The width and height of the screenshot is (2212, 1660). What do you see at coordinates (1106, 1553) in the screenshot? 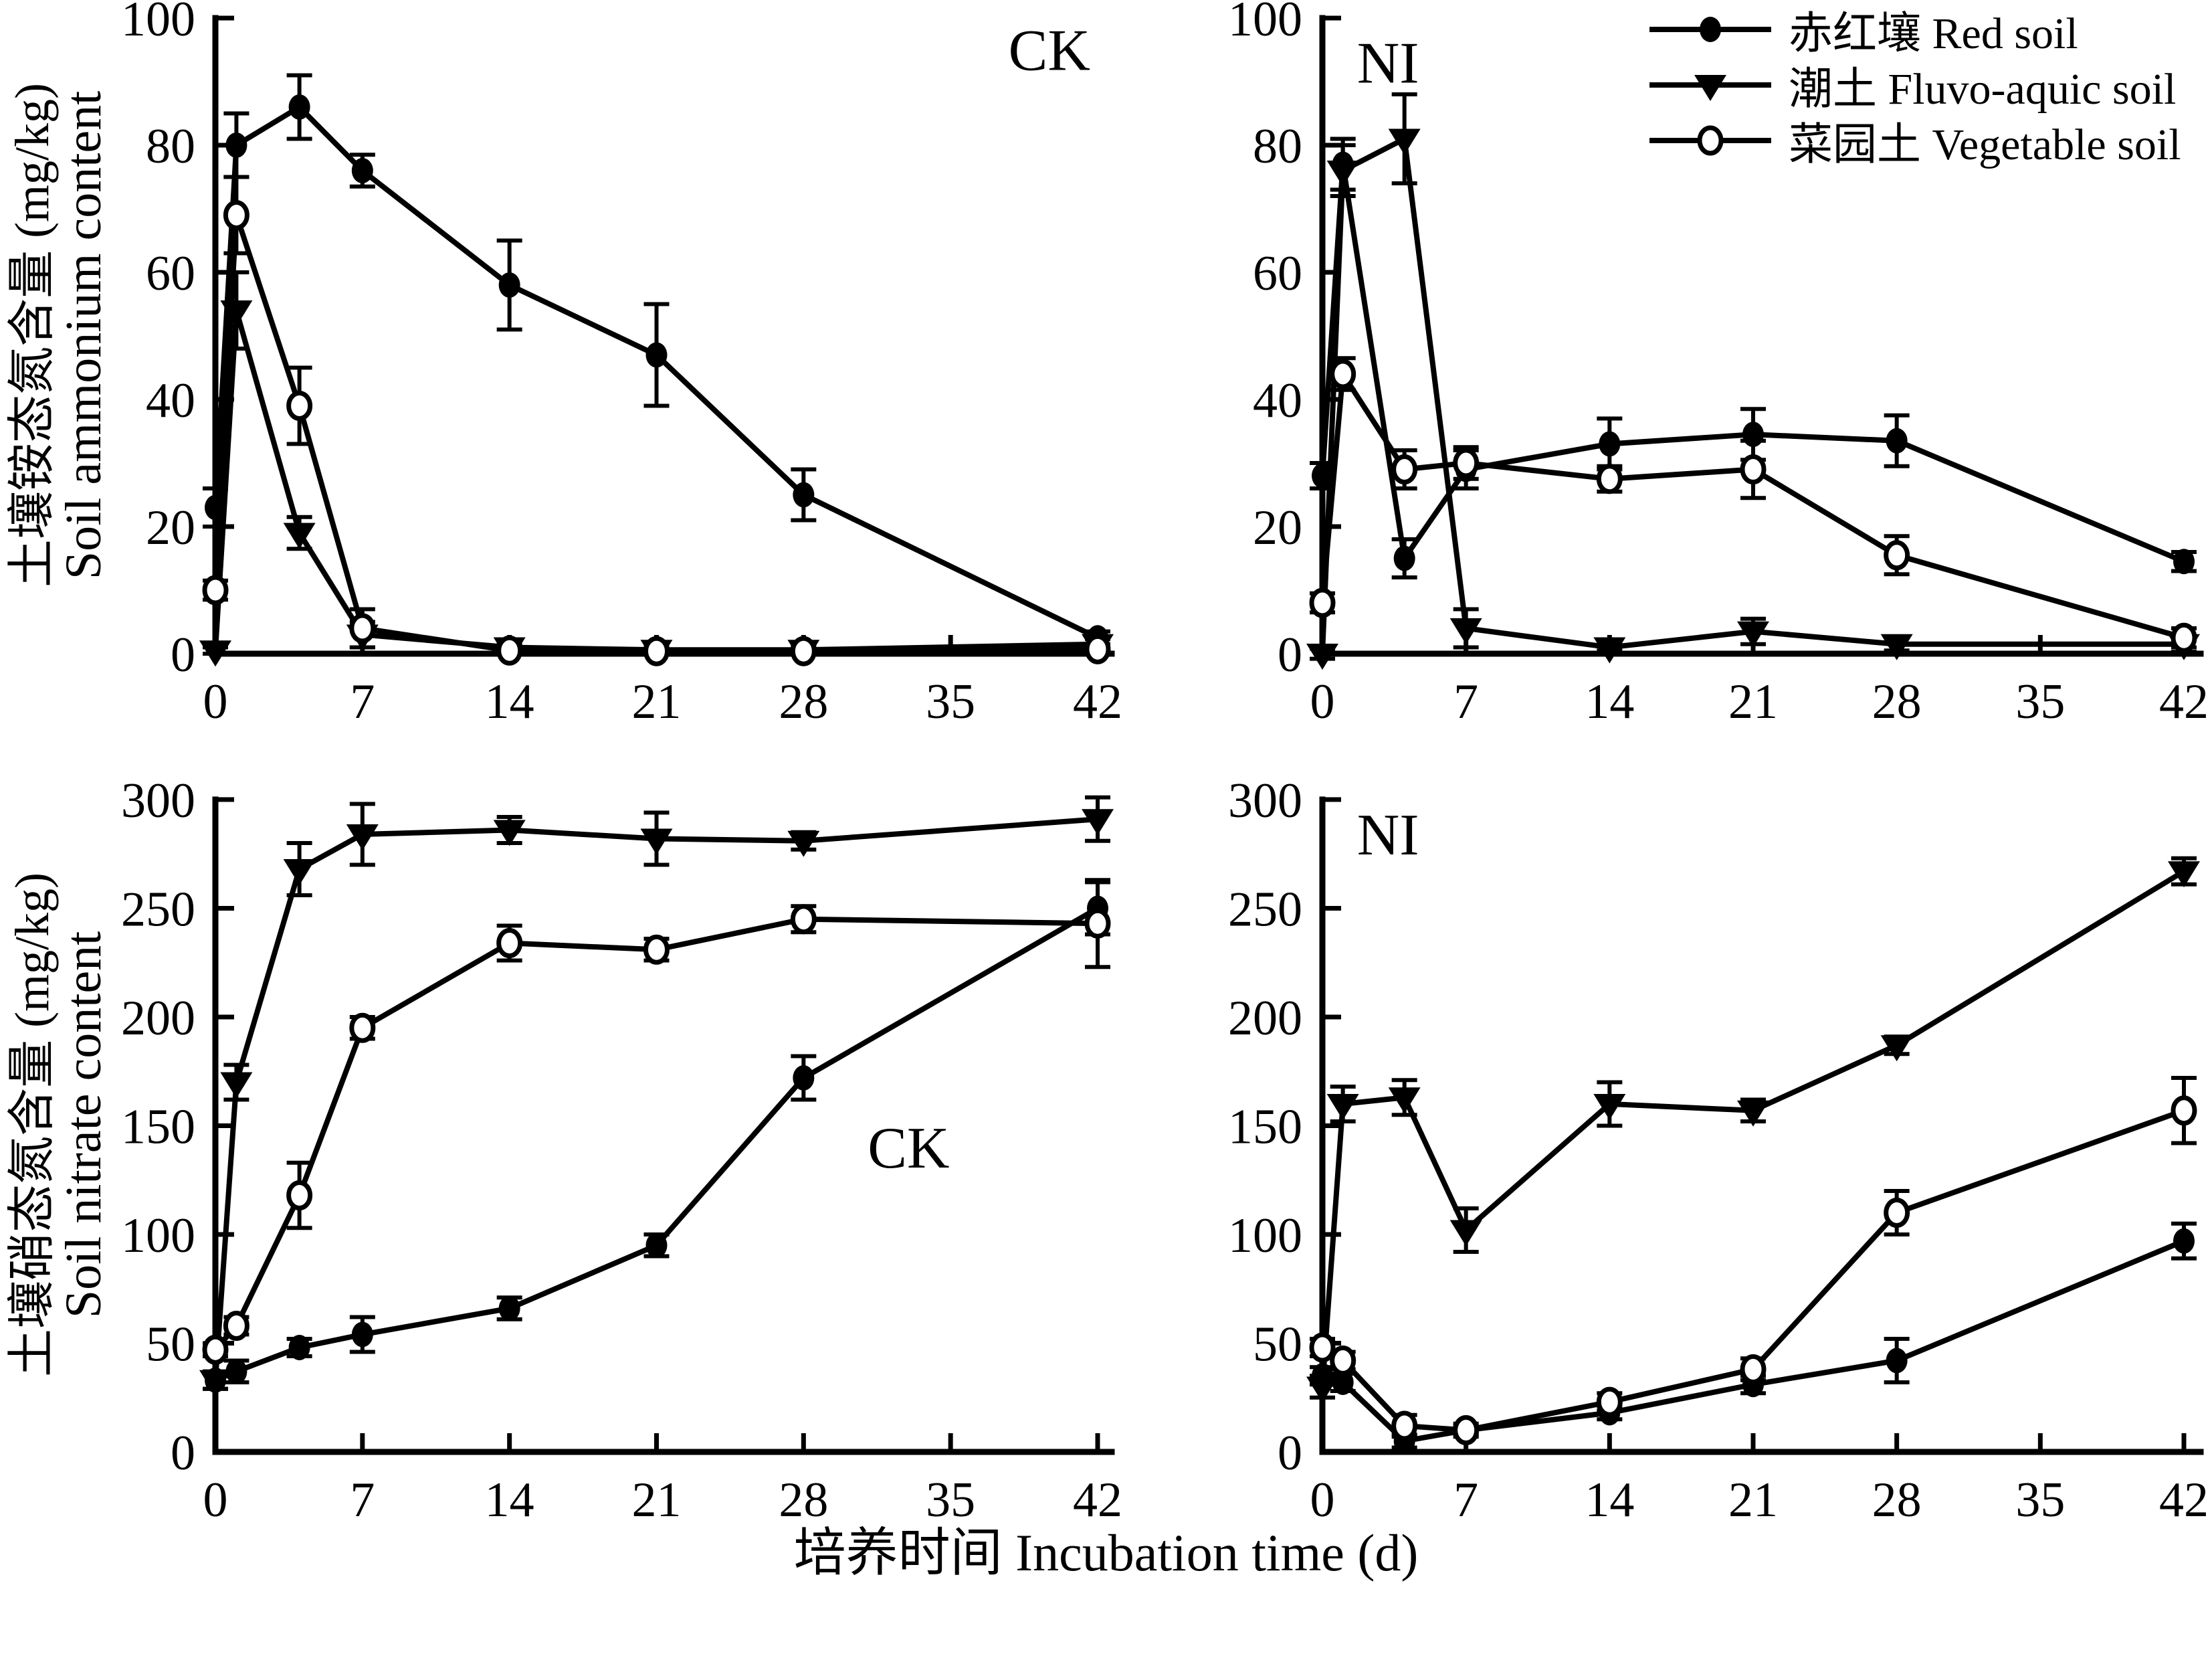
I see `x-axis-title: 培养时间 Incubation time (d)` at bounding box center [1106, 1553].